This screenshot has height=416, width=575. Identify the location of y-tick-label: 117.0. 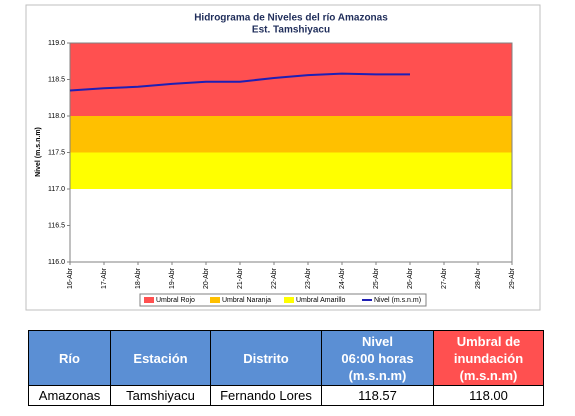
(56, 189).